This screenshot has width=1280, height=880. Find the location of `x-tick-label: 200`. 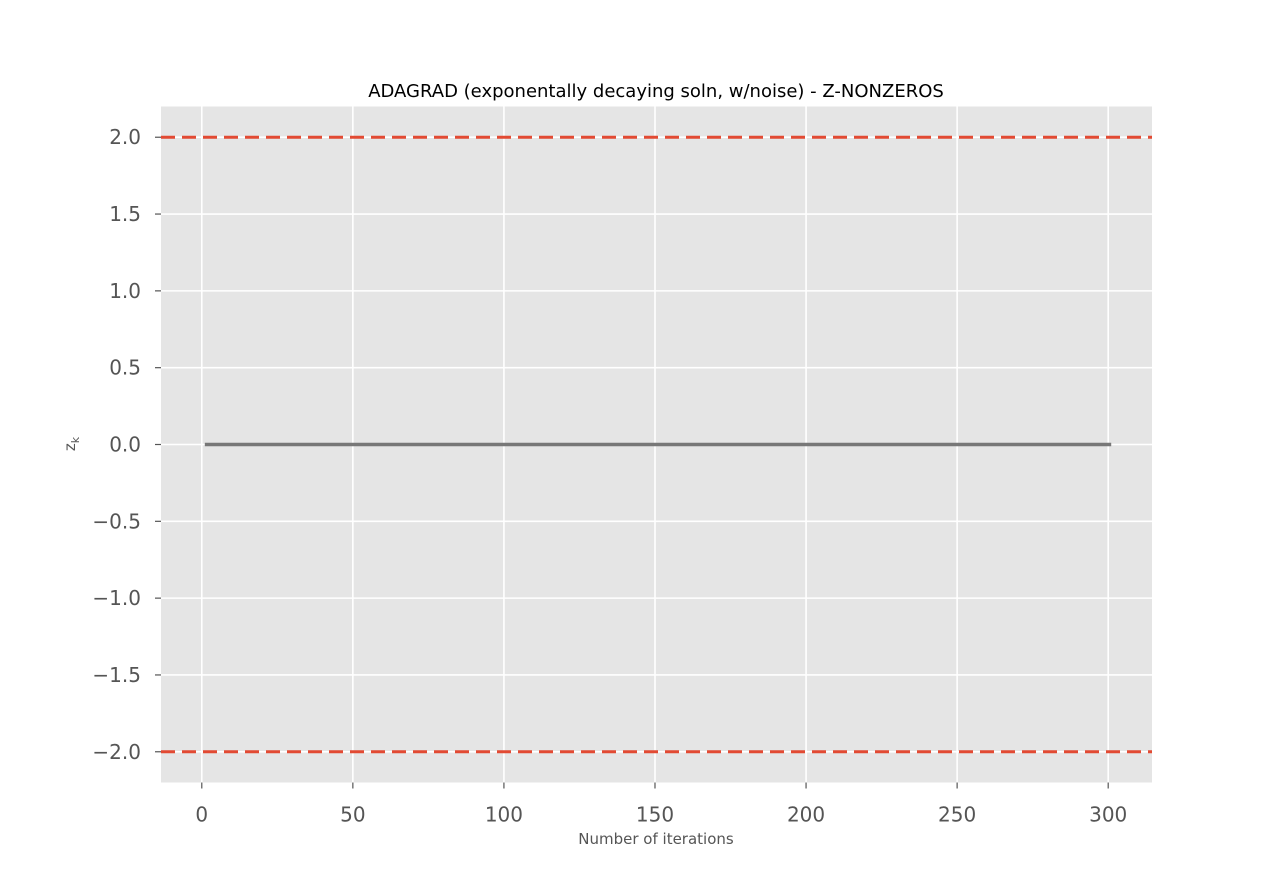

x-tick-label: 200 is located at coordinates (806, 815).